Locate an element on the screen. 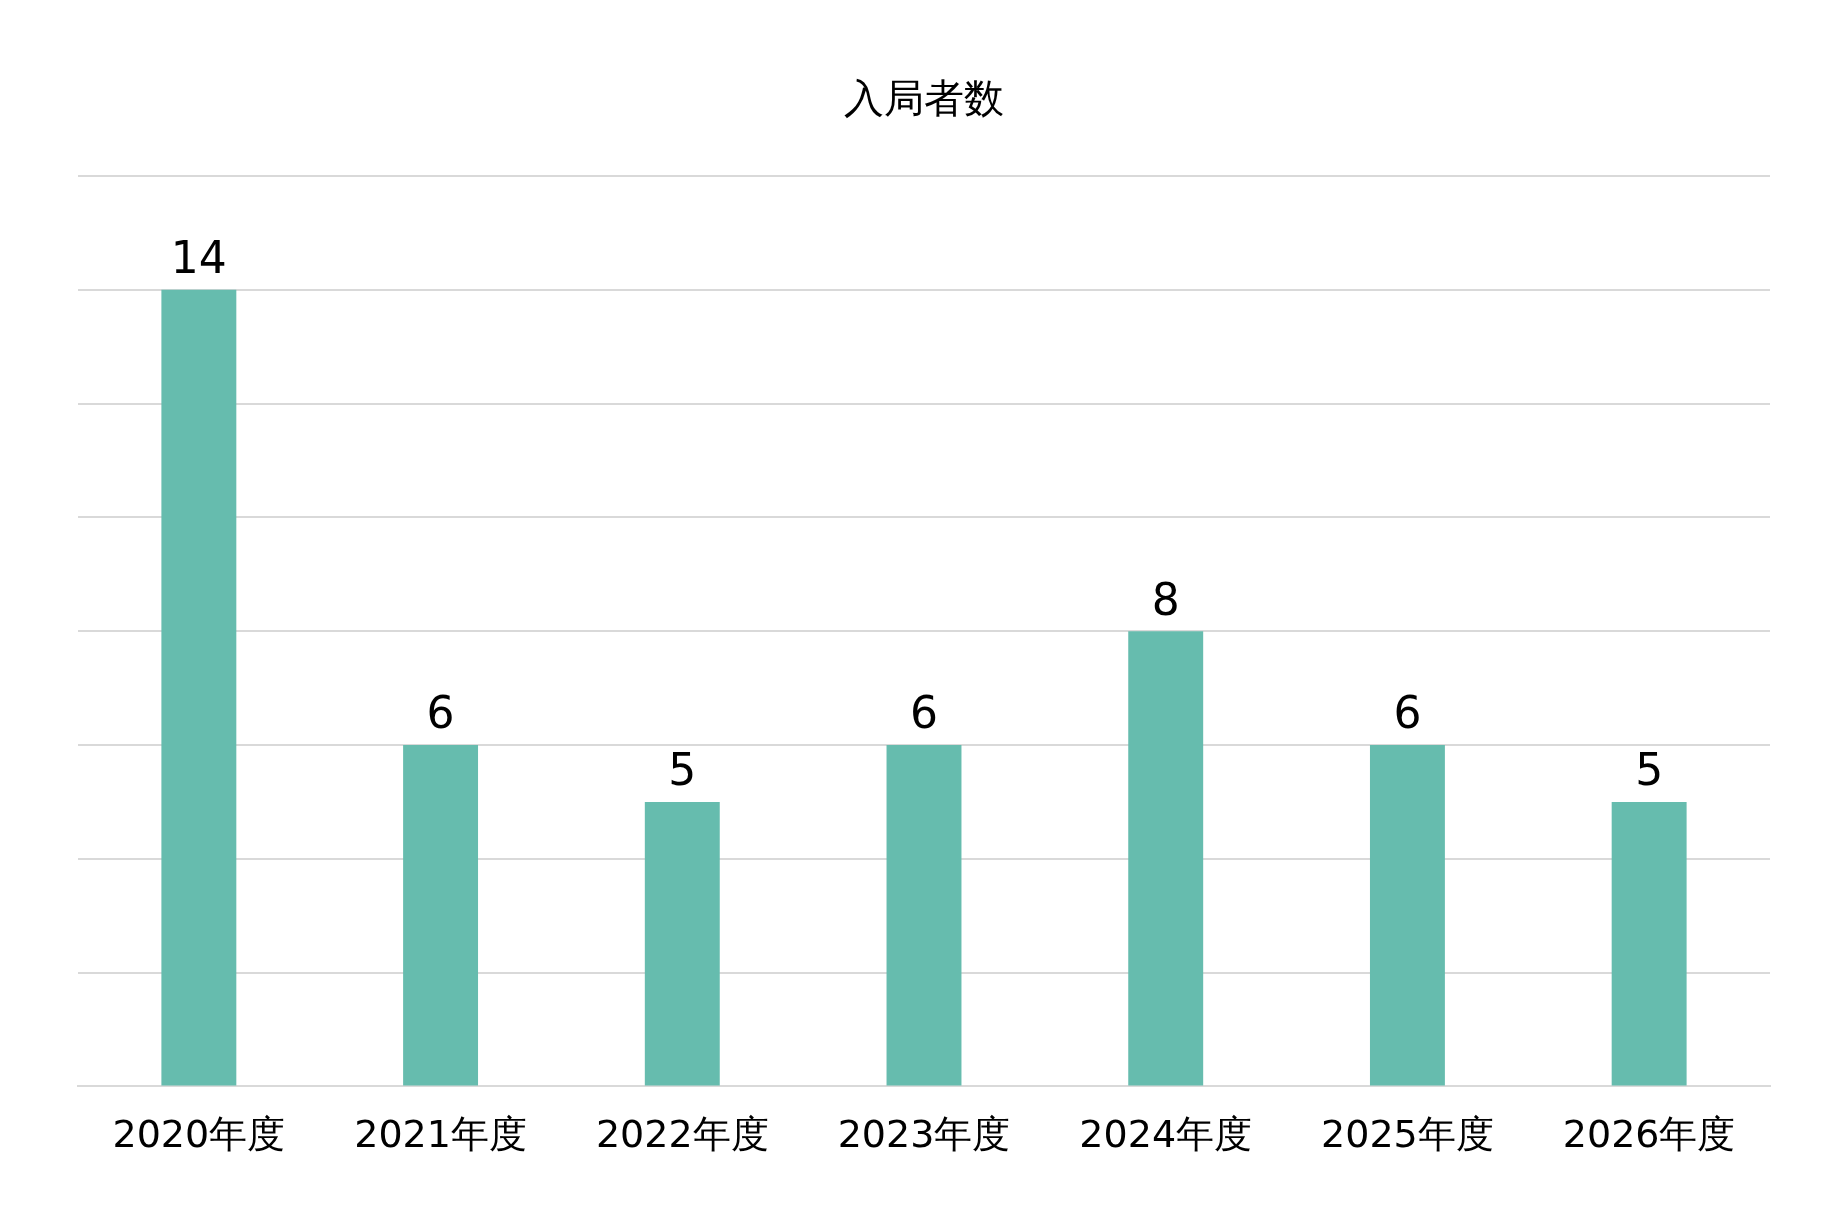 The width and height of the screenshot is (1848, 1226). chart-title: 入局者数 is located at coordinates (924, 98).